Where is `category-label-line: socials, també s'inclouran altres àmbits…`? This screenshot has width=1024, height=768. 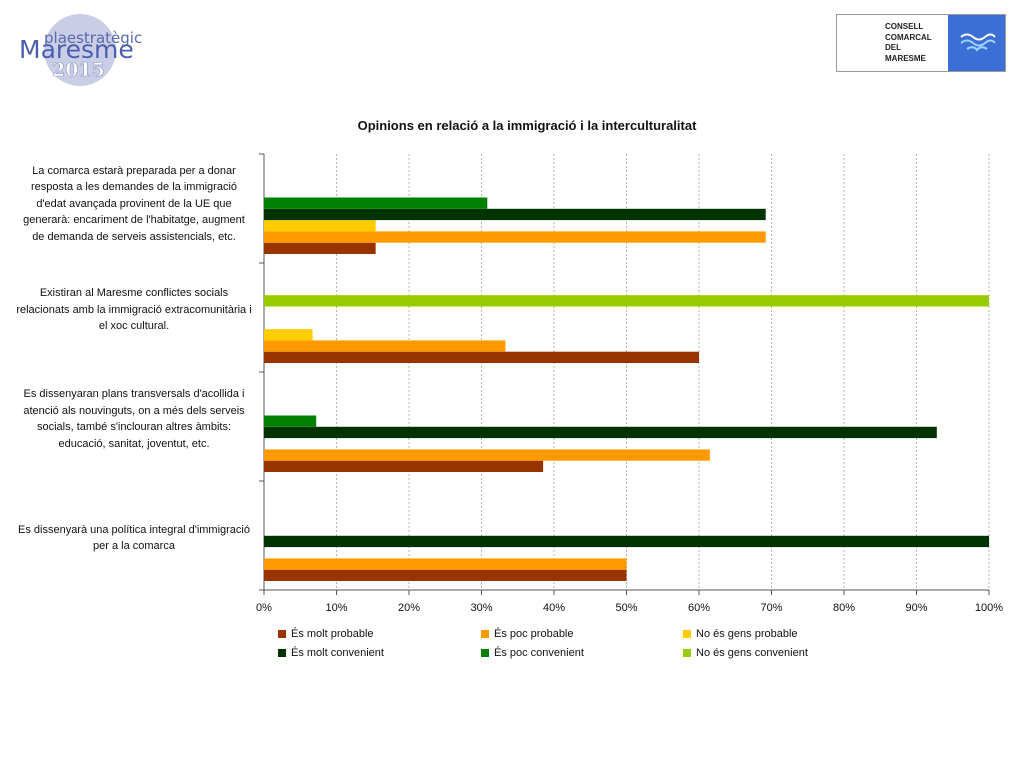 category-label-line: socials, també s'inclouran altres àmbits… is located at coordinates (134, 427).